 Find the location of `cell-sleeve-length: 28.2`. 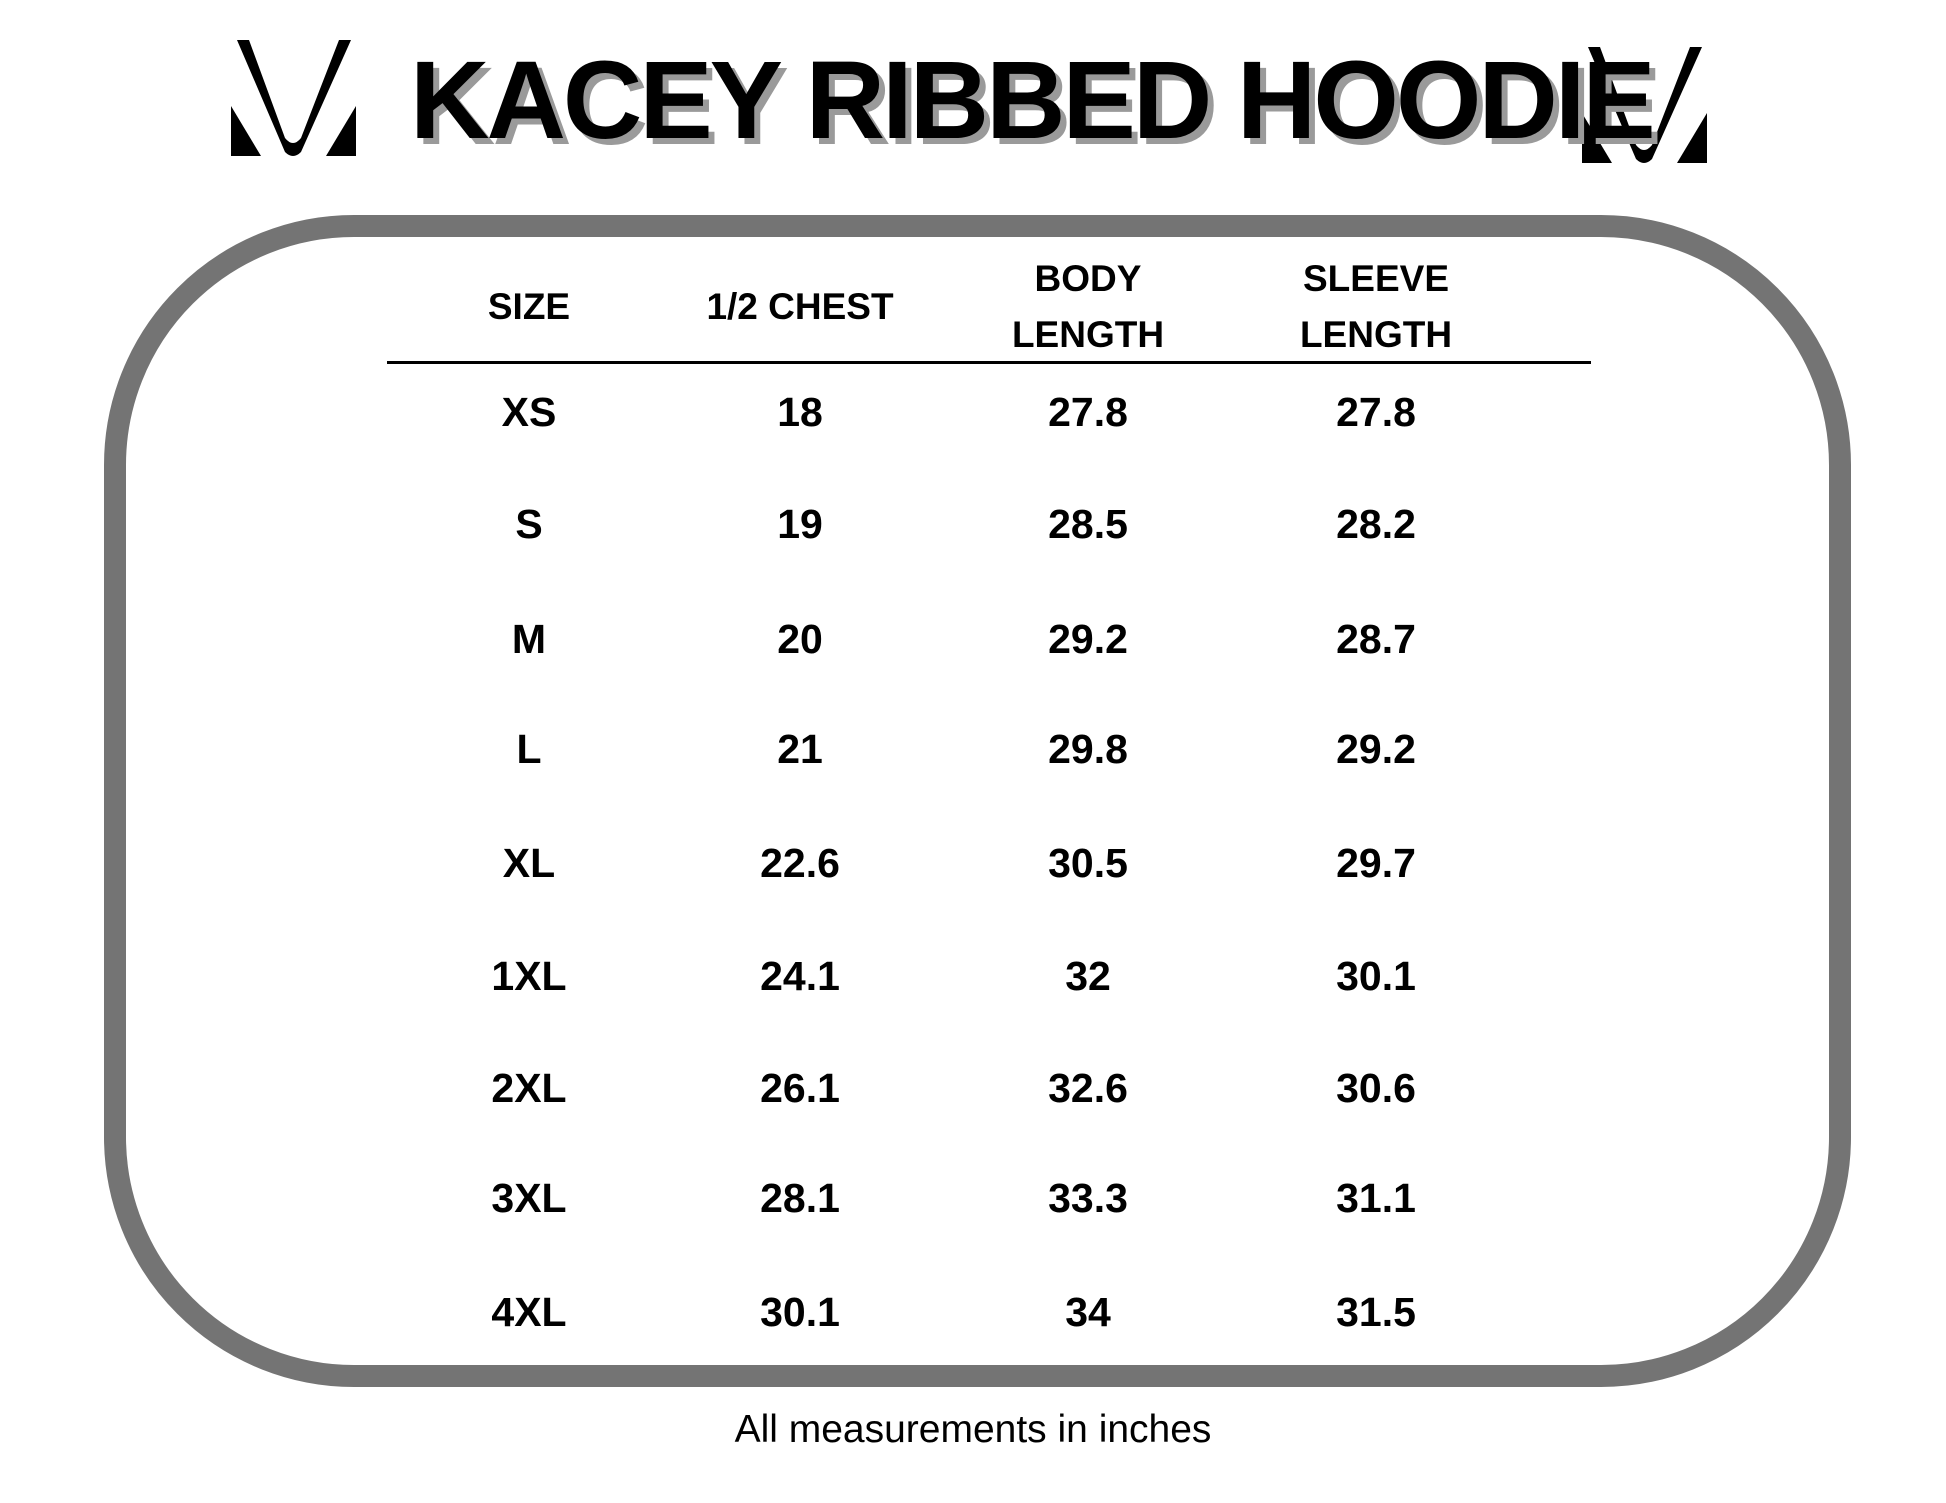

cell-sleeve-length: 28.2 is located at coordinates (1376, 524).